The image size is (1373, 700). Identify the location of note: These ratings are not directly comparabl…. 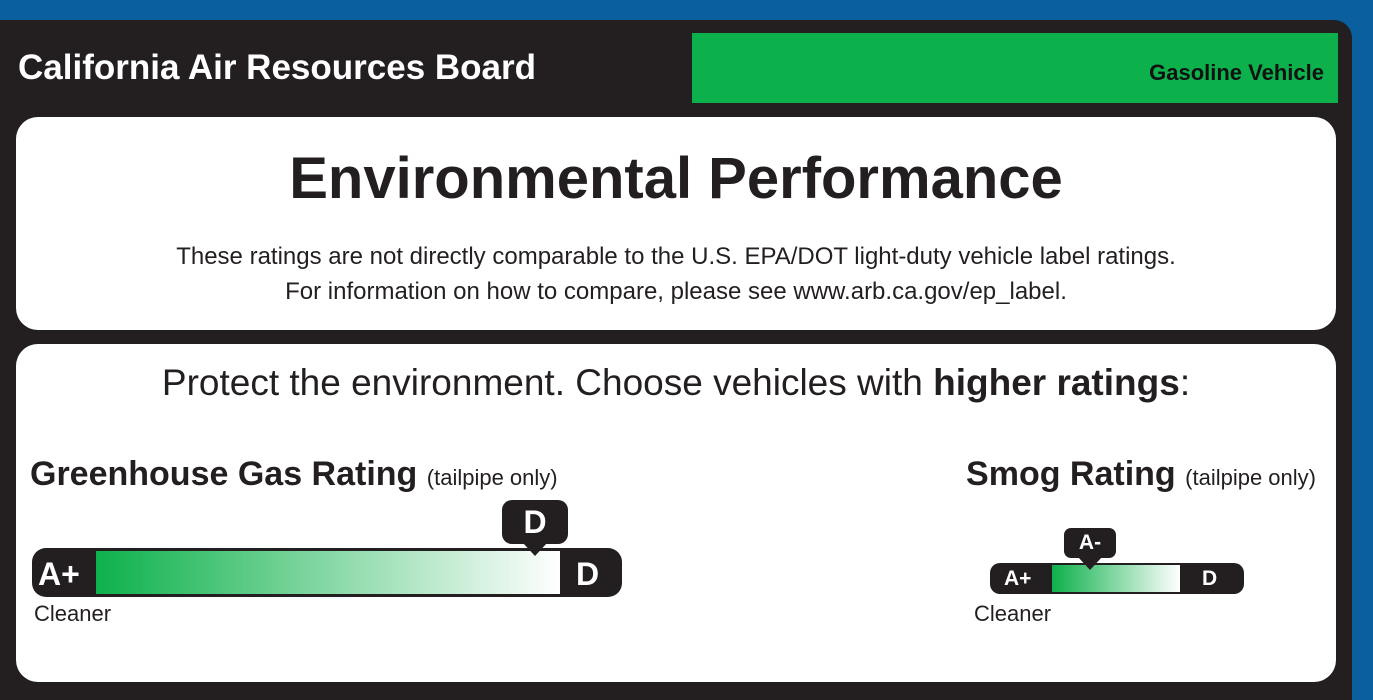
(676, 256).